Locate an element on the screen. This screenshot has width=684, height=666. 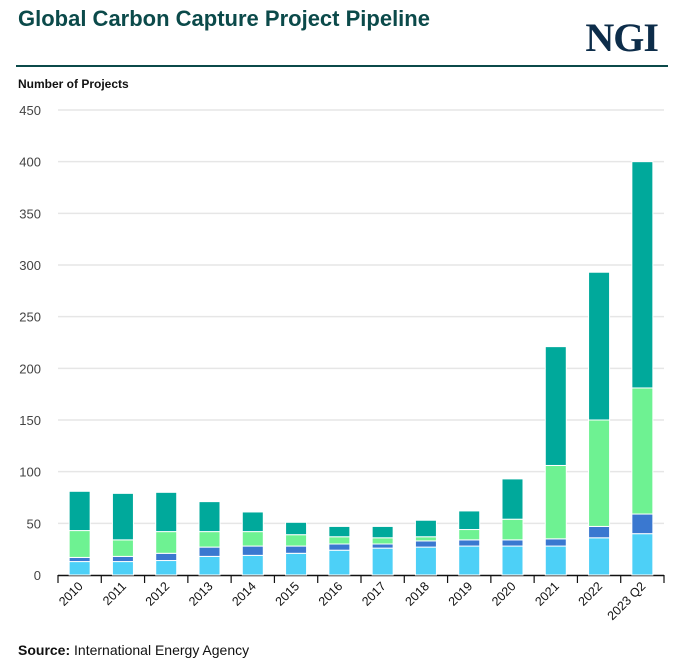
source-label: Source: is located at coordinates (44, 650).